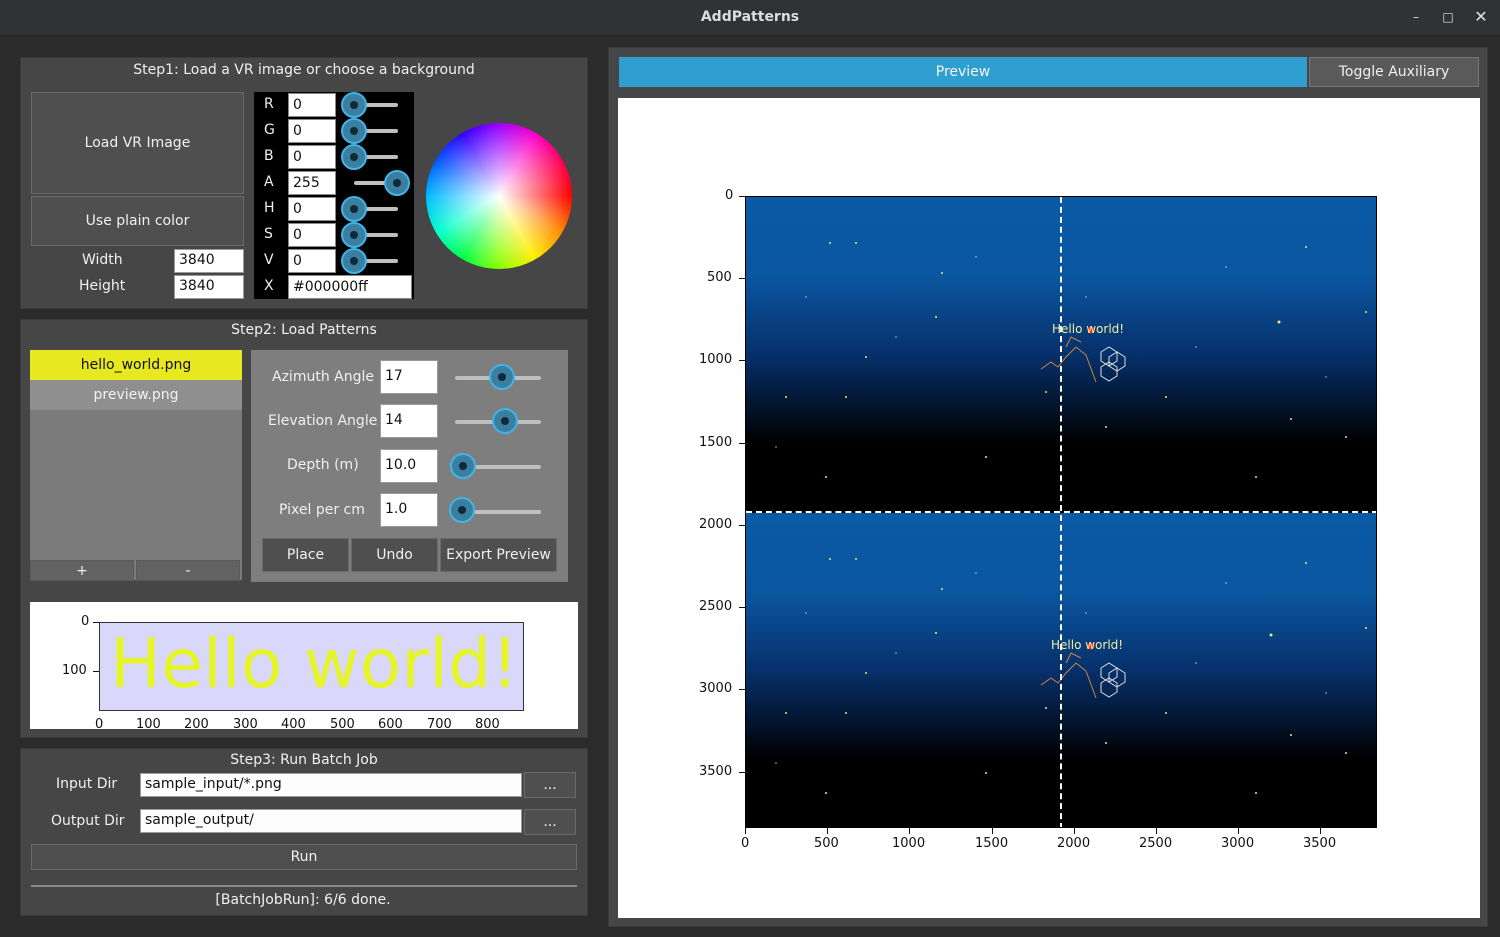 This screenshot has width=1500, height=937. I want to click on channel-a-handle, so click(397, 183).